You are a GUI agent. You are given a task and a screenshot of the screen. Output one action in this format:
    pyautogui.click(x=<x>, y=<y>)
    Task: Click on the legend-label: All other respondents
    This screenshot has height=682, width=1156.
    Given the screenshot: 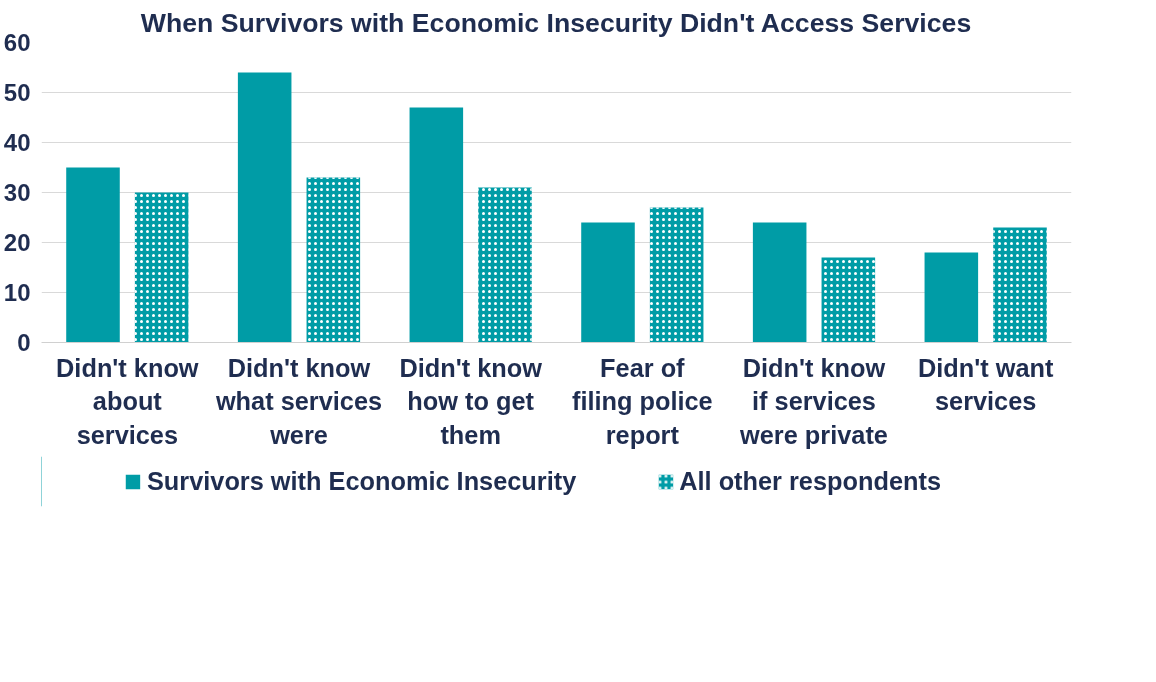 What is the action you would take?
    pyautogui.click(x=810, y=481)
    